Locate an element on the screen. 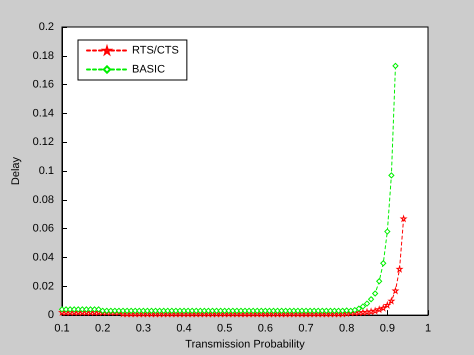 The width and height of the screenshot is (474, 355). y-tick-label: 0.14 is located at coordinates (43, 113).